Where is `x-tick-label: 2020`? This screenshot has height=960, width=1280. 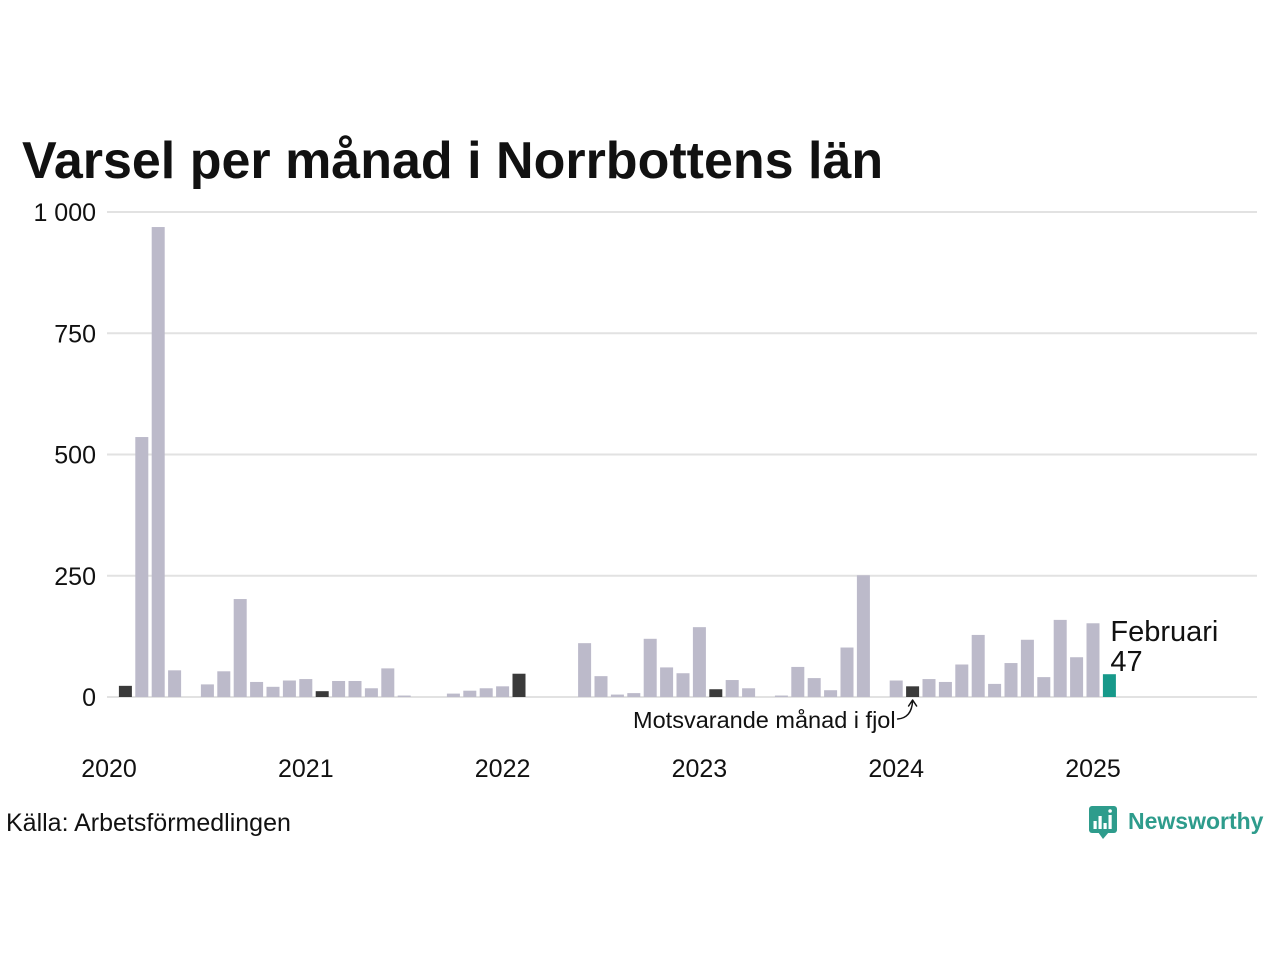 x-tick-label: 2020 is located at coordinates (109, 769).